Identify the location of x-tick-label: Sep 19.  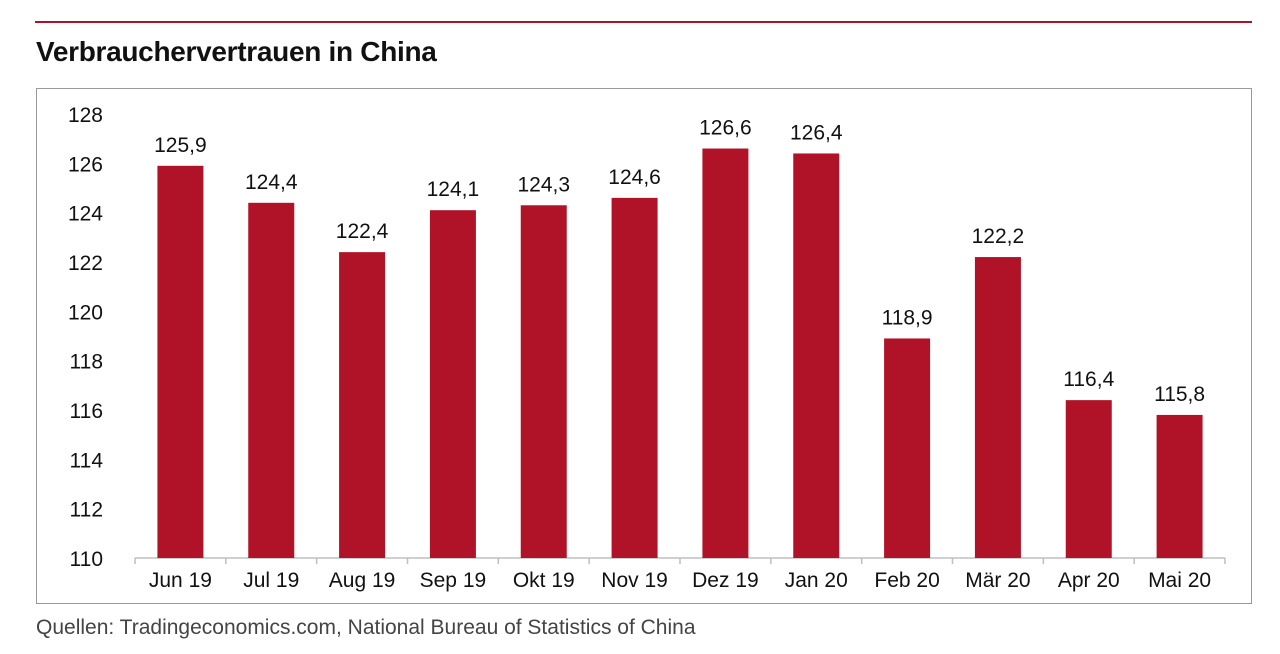
(453, 580).